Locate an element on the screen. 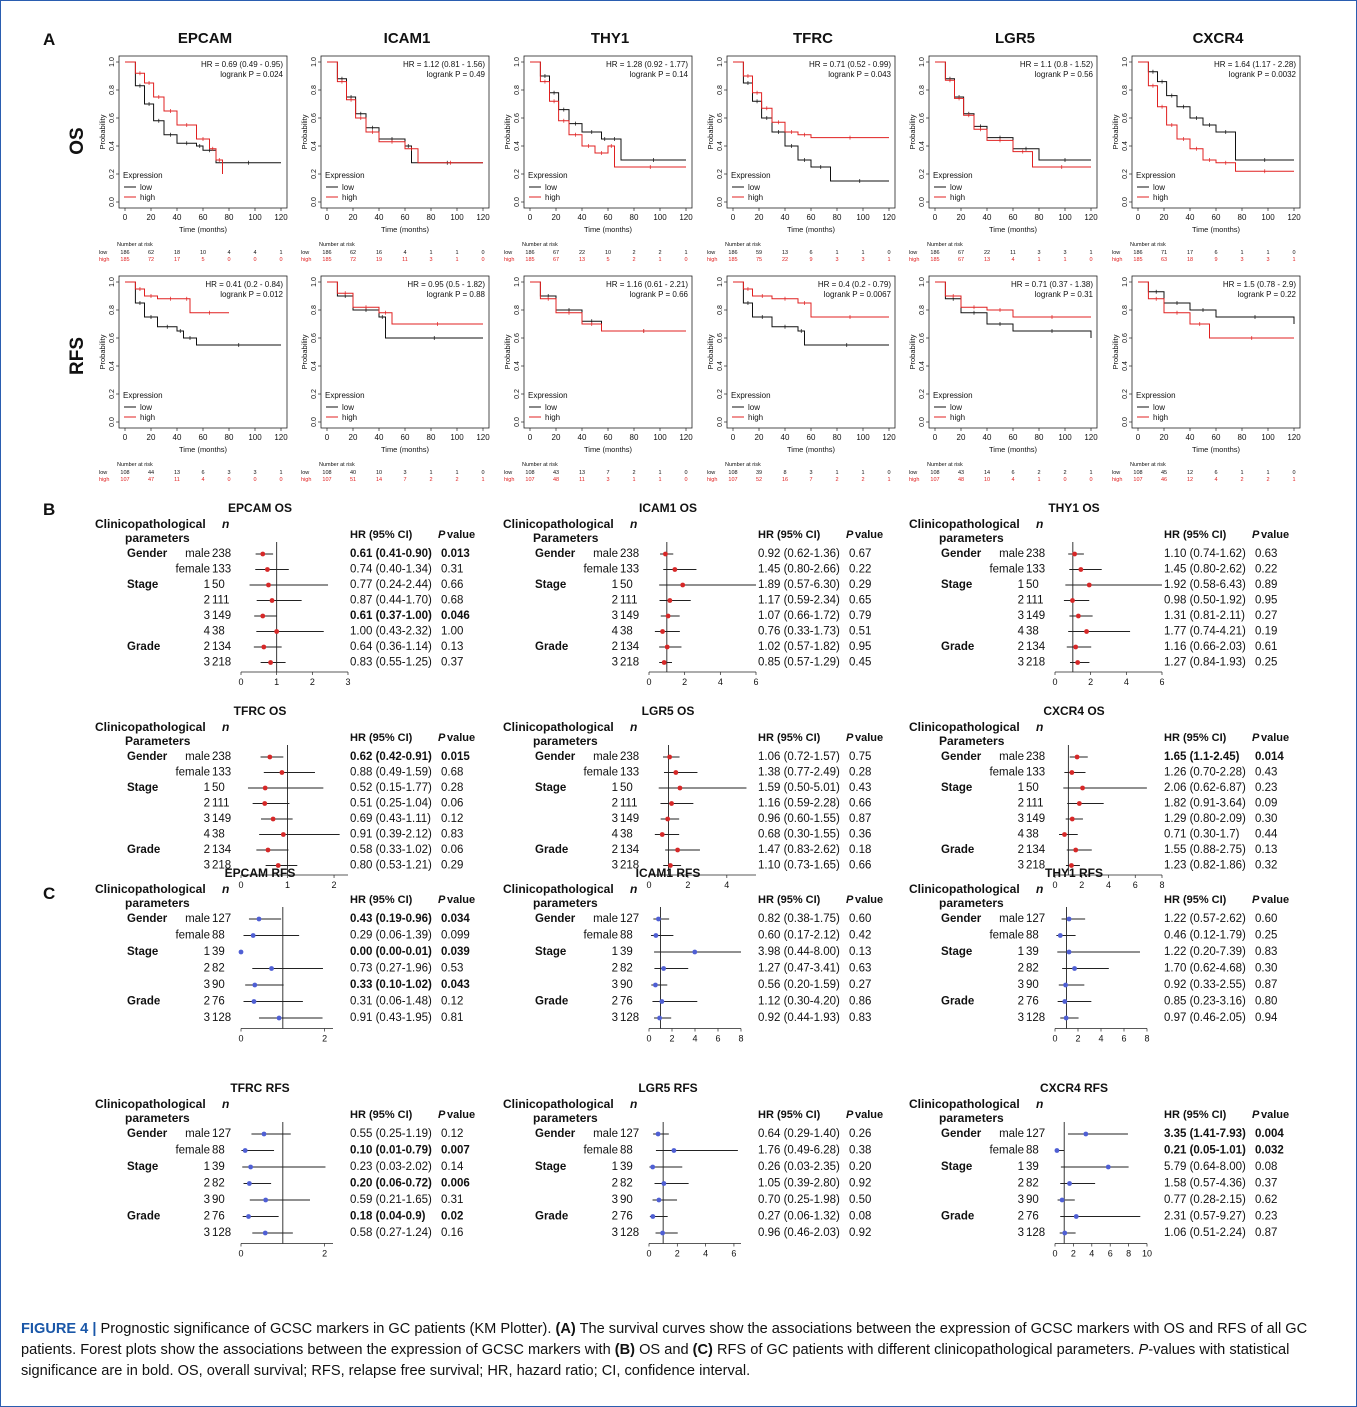  x-tick-label: 80 is located at coordinates (229, 437).